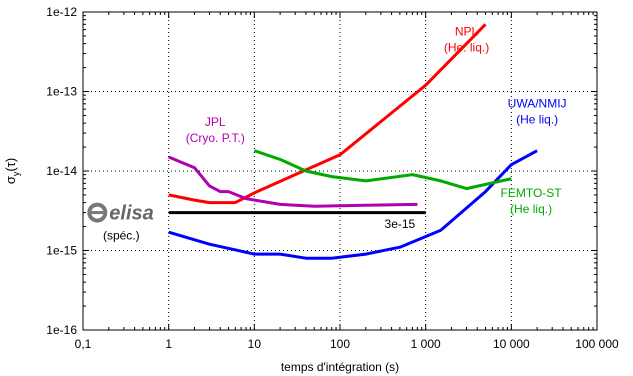  What do you see at coordinates (466, 48) in the screenshot?
I see `series-label-npl: (He. liq.)` at bounding box center [466, 48].